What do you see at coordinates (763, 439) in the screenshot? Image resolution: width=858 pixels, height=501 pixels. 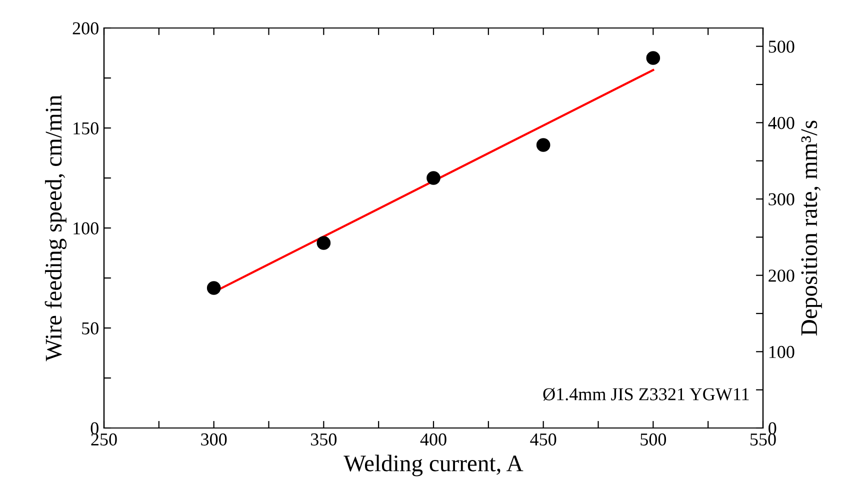 I see `x-tick-label: 550` at bounding box center [763, 439].